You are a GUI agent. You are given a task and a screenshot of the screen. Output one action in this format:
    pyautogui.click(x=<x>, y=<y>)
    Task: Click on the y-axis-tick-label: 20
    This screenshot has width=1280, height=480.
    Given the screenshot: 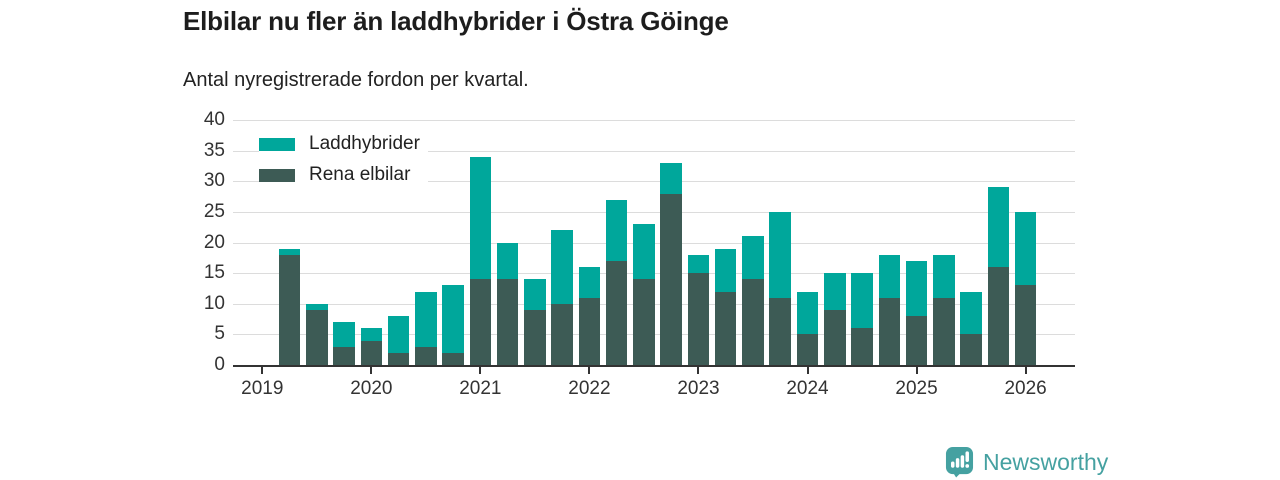 What is the action you would take?
    pyautogui.click(x=214, y=242)
    